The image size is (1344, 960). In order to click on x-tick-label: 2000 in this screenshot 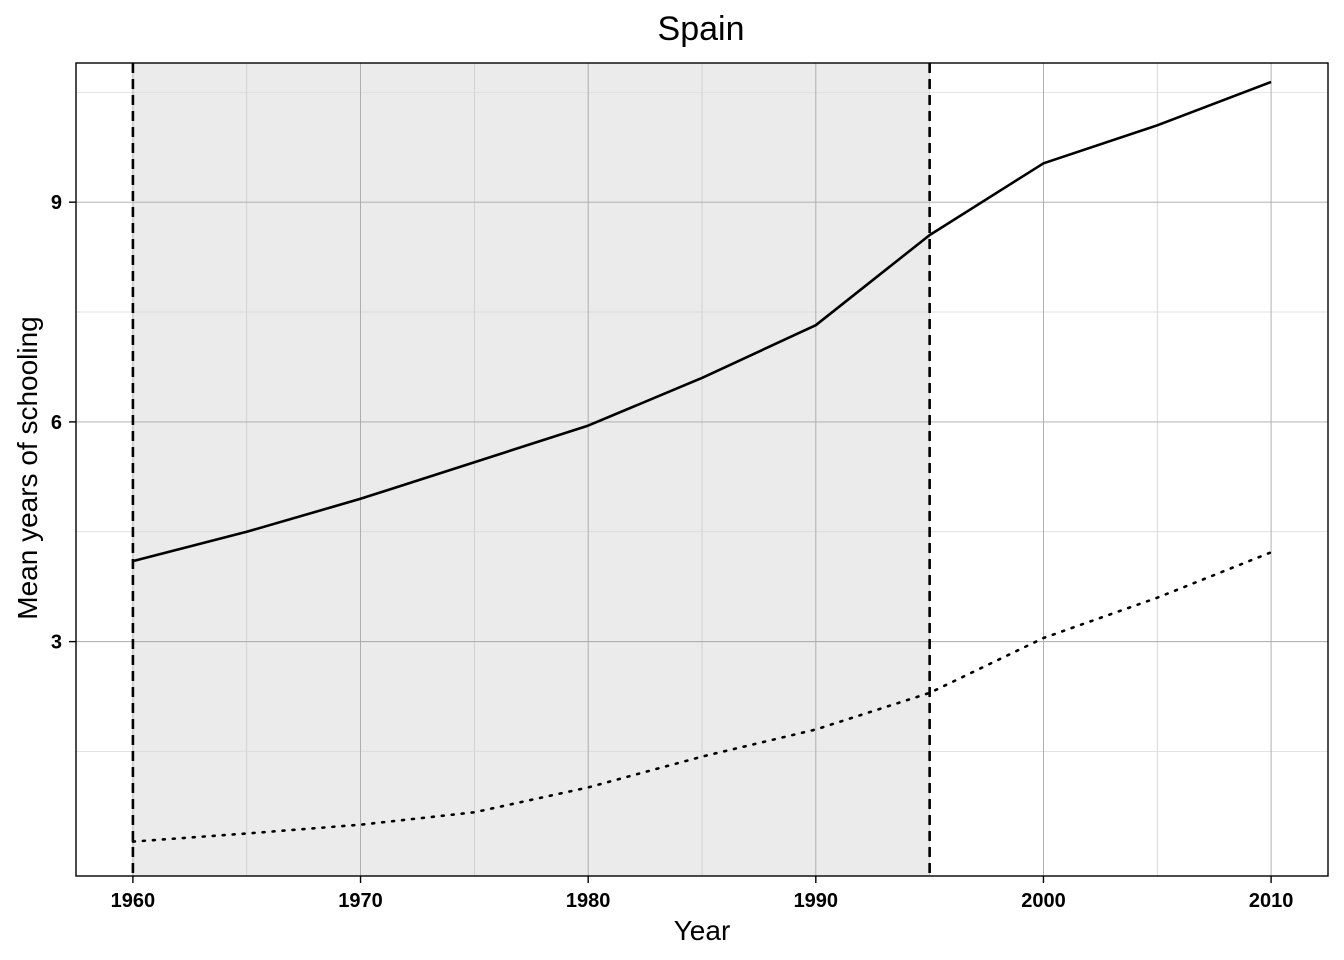, I will do `click(1043, 901)`.